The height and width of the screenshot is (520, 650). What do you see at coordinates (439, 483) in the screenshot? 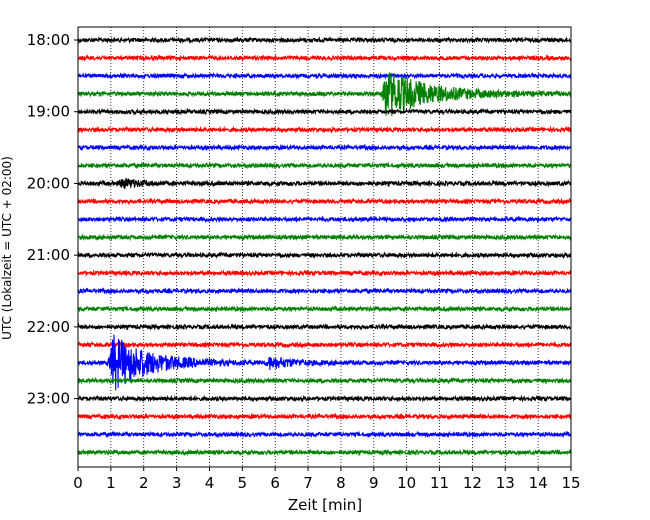
I see `x-tick-label: 11` at bounding box center [439, 483].